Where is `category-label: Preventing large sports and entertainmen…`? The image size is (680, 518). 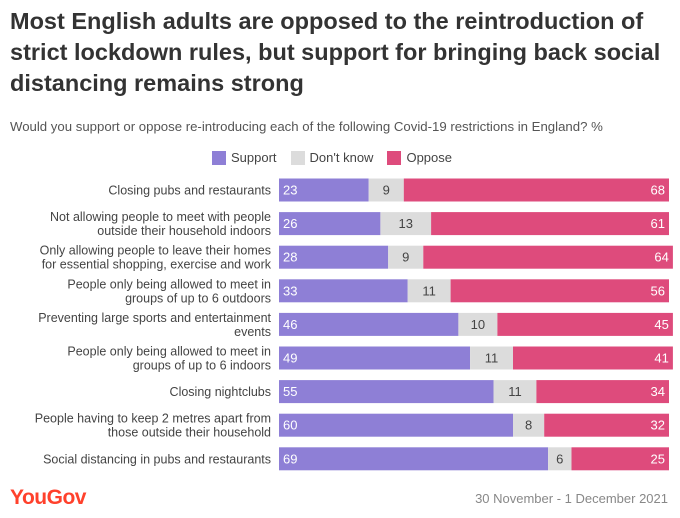 category-label: Preventing large sports and entertainmen… is located at coordinates (154, 325).